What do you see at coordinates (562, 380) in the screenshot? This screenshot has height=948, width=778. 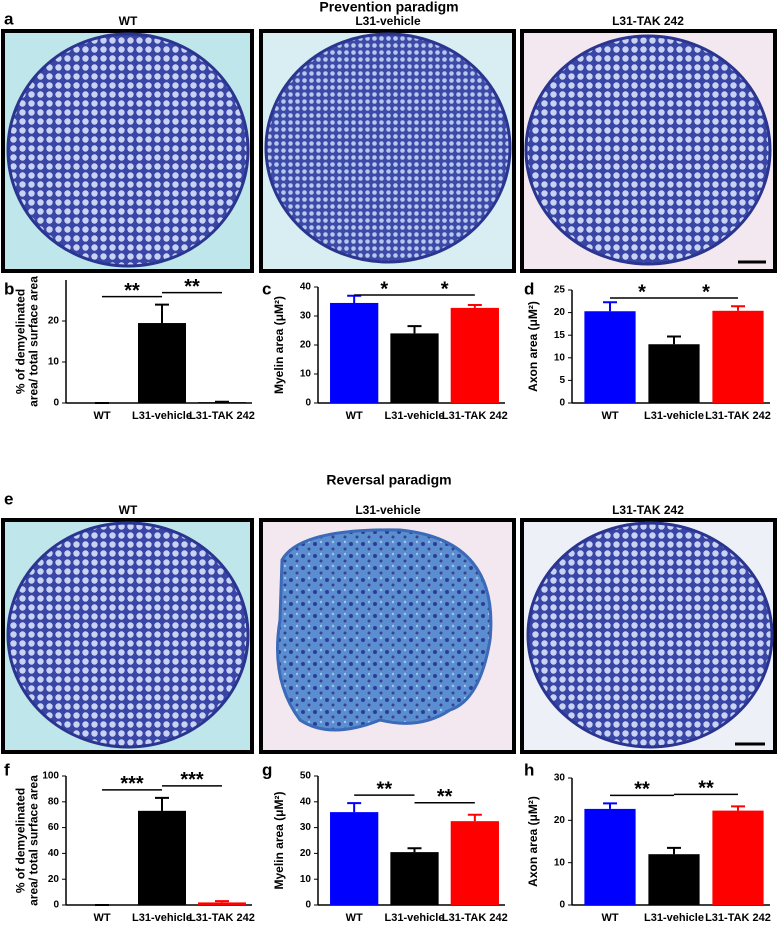 I see `y-tick-label: 5` at bounding box center [562, 380].